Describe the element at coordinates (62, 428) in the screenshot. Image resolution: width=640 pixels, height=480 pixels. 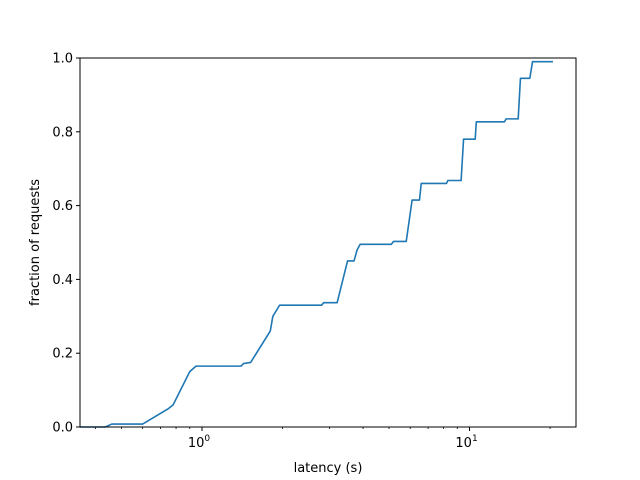
I see `y-tick-label: 0.0` at that location.